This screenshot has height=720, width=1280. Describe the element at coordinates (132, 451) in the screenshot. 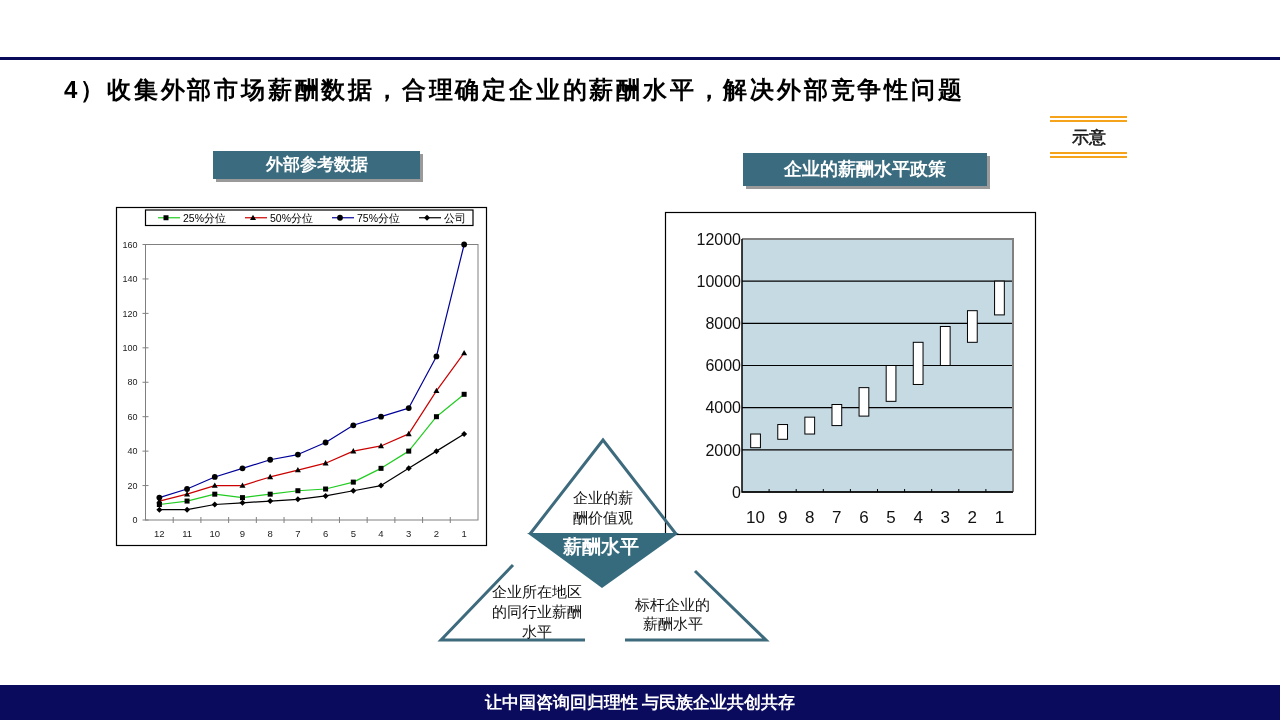

I see `y-tick-label: 40` at that location.